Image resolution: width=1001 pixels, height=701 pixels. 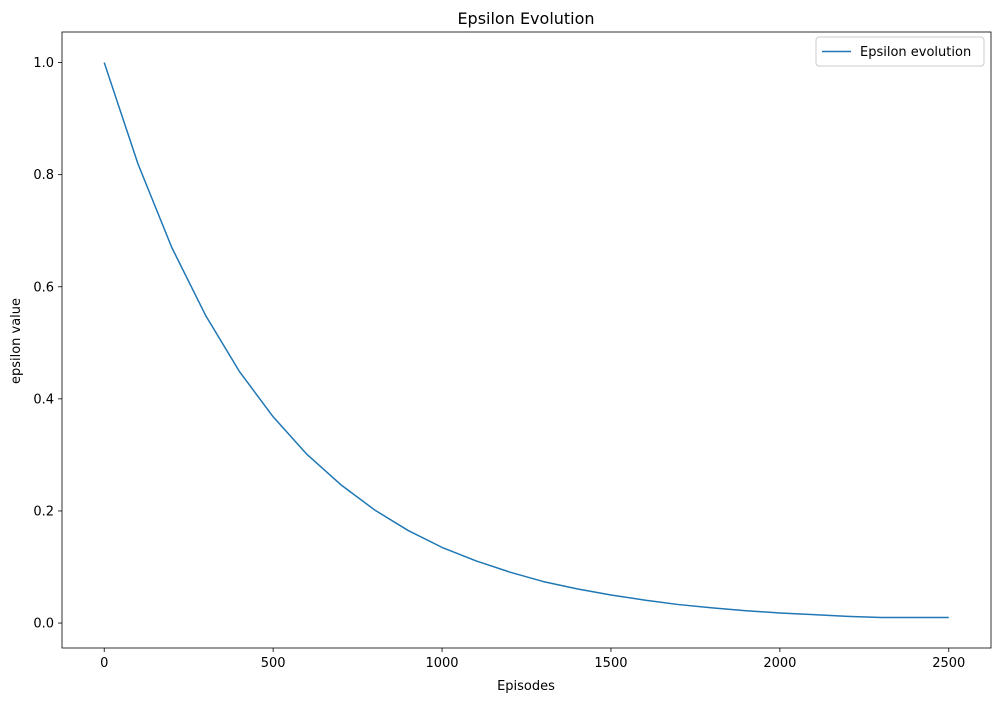 I want to click on x-tick-label: 1500, so click(x=610, y=663).